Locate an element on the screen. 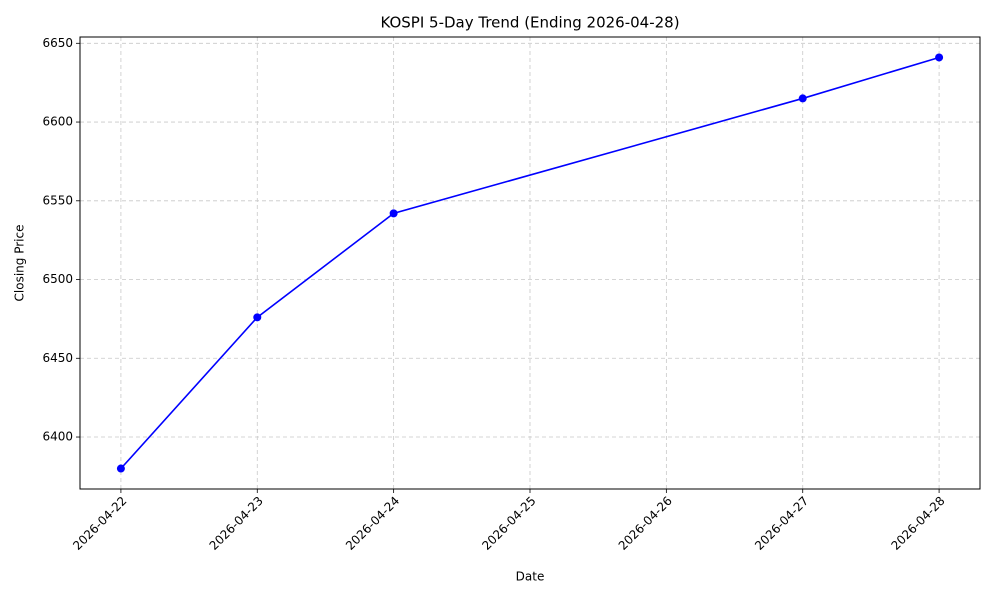  y-tick-label: 6550 is located at coordinates (57, 200).